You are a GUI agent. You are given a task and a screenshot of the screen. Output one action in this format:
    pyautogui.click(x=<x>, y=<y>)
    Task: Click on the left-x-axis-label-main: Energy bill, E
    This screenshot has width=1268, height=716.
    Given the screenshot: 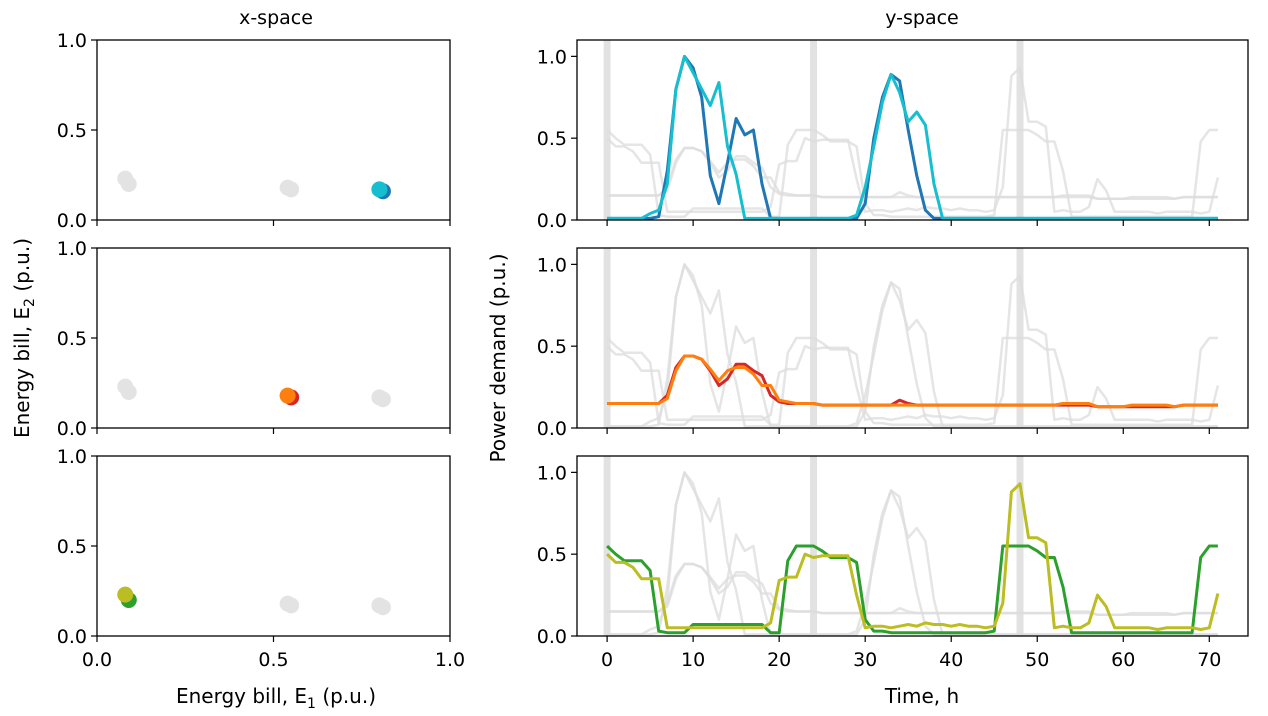 What is the action you would take?
    pyautogui.click(x=241, y=696)
    